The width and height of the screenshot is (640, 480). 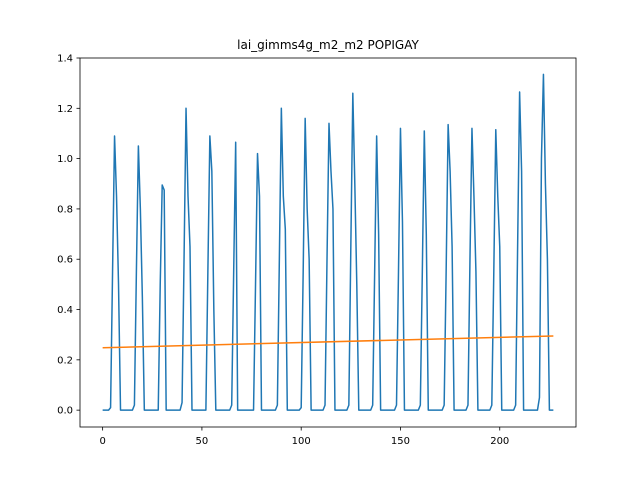 I want to click on x-tick-label: 0, so click(x=102, y=441).